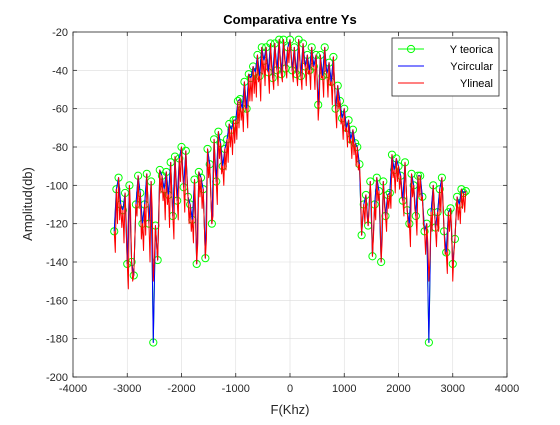 This screenshot has height=425, width=560. Describe the element at coordinates (181, 389) in the screenshot. I see `x-tick-label: -2000` at that location.